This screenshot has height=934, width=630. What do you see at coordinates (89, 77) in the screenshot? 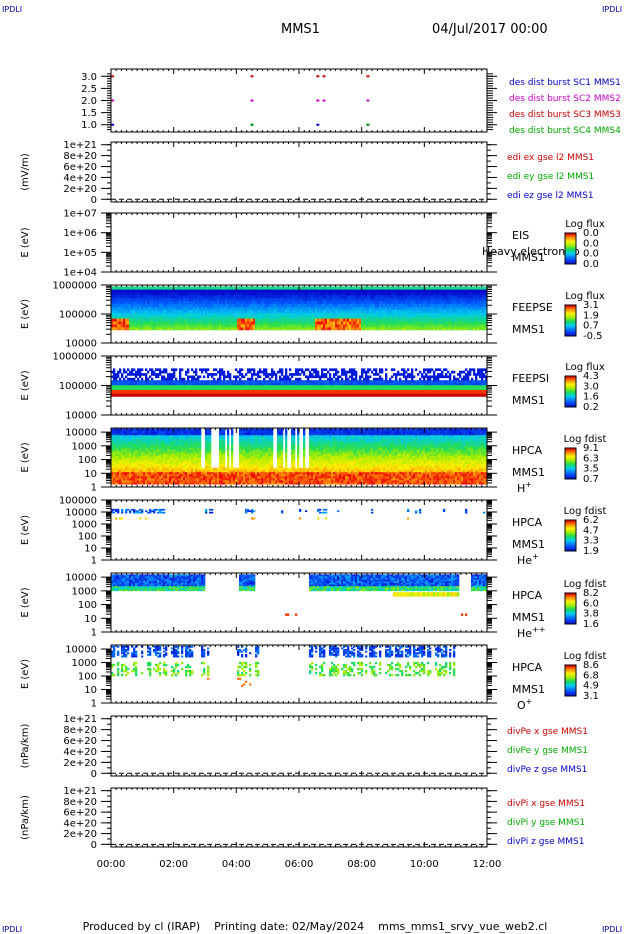
I see `y-tick-label: 3.0` at bounding box center [89, 77].